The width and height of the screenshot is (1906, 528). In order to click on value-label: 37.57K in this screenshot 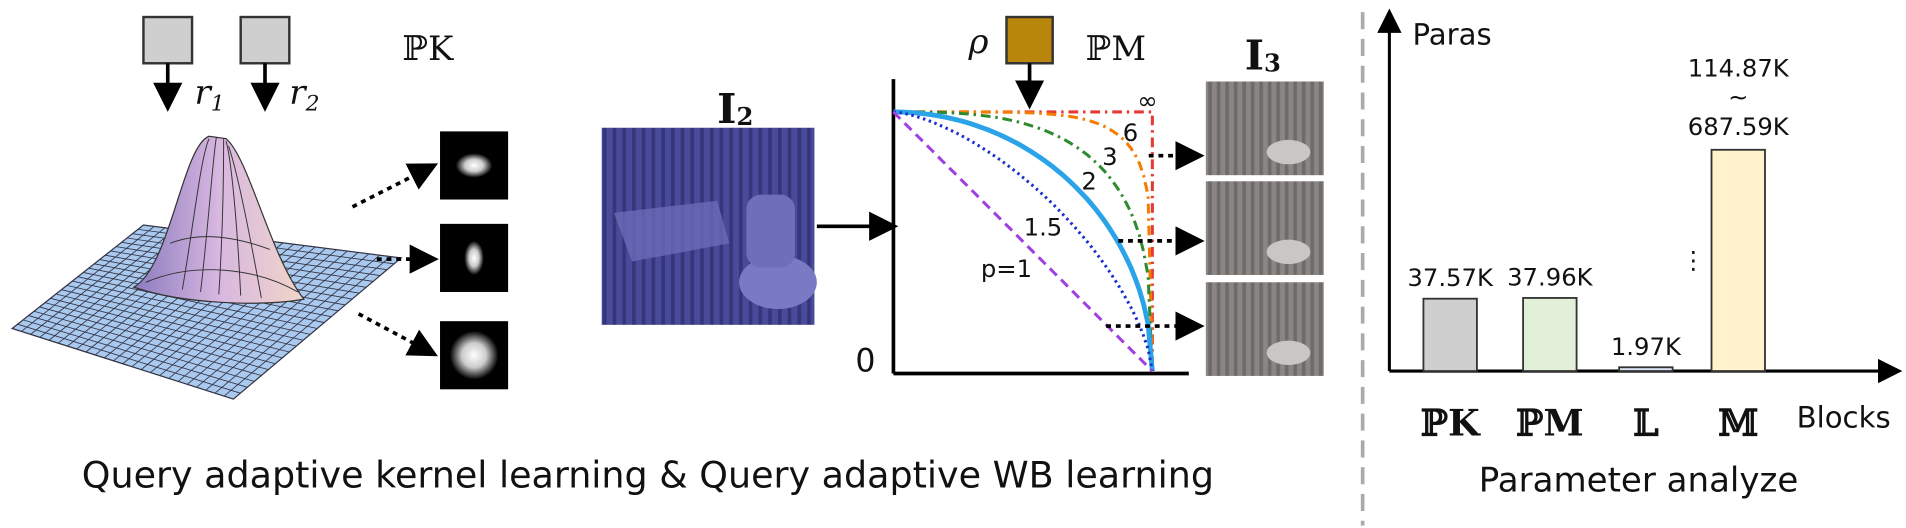, I will do `click(1450, 277)`.